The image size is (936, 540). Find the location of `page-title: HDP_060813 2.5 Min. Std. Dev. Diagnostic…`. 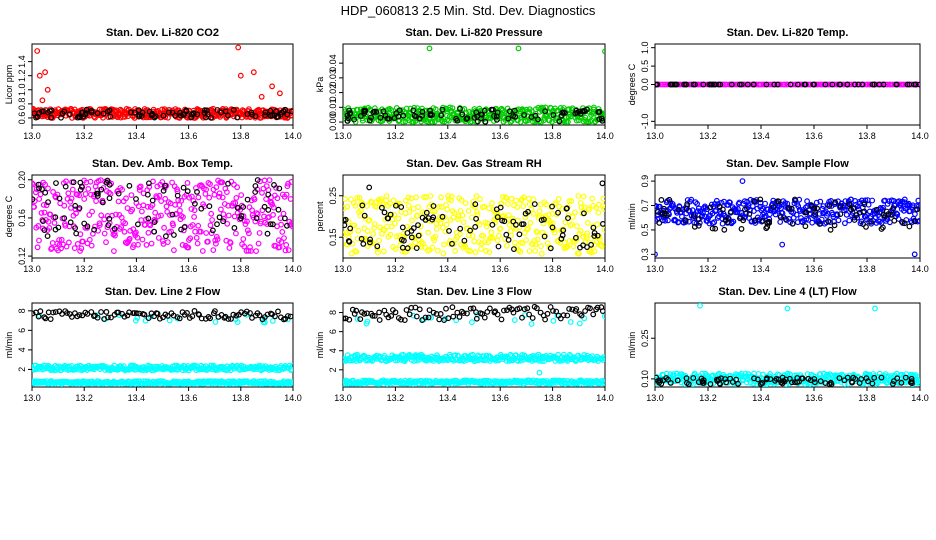

page-title: HDP_060813 2.5 Min. Std. Dev. Diagnostic… is located at coordinates (468, 10).